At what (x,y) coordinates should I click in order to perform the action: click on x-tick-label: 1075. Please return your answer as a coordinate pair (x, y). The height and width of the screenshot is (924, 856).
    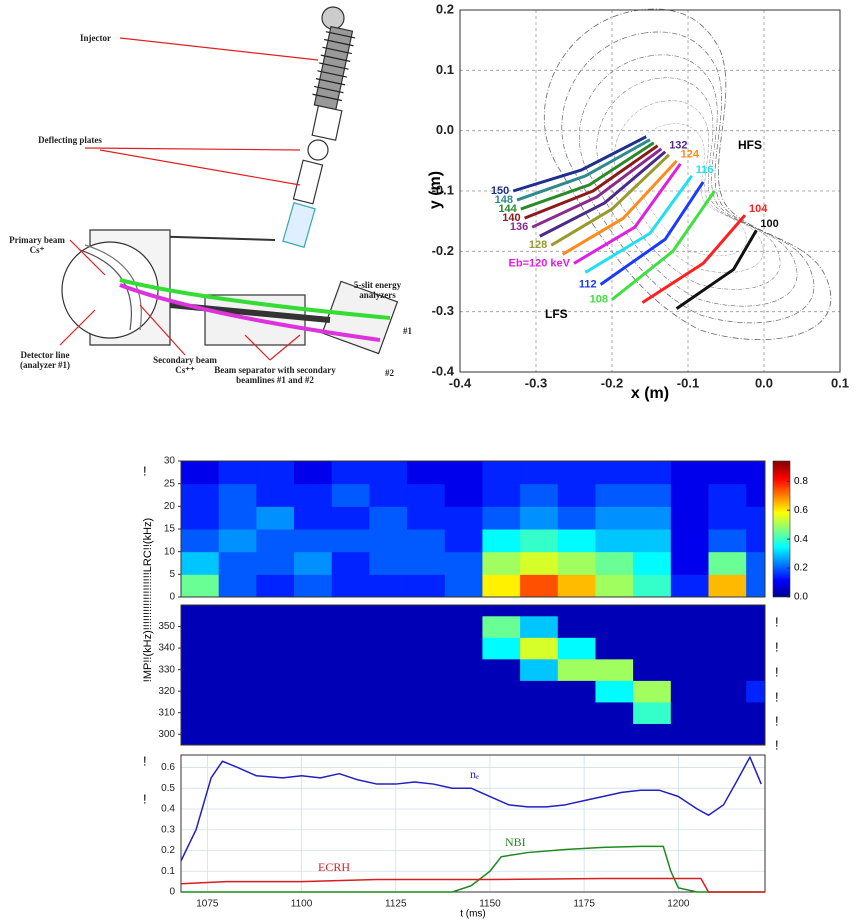
    Looking at the image, I should click on (207, 904).